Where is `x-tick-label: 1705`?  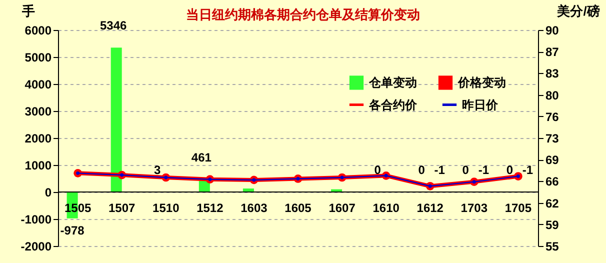 x-tick-label: 1705 is located at coordinates (518, 208).